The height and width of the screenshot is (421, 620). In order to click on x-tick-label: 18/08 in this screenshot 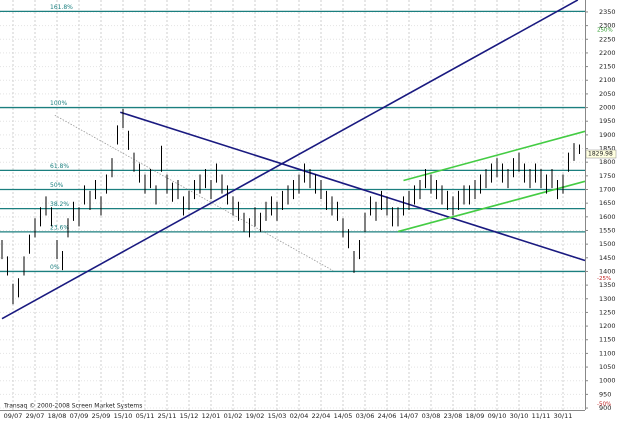, I will do `click(57, 416)`.